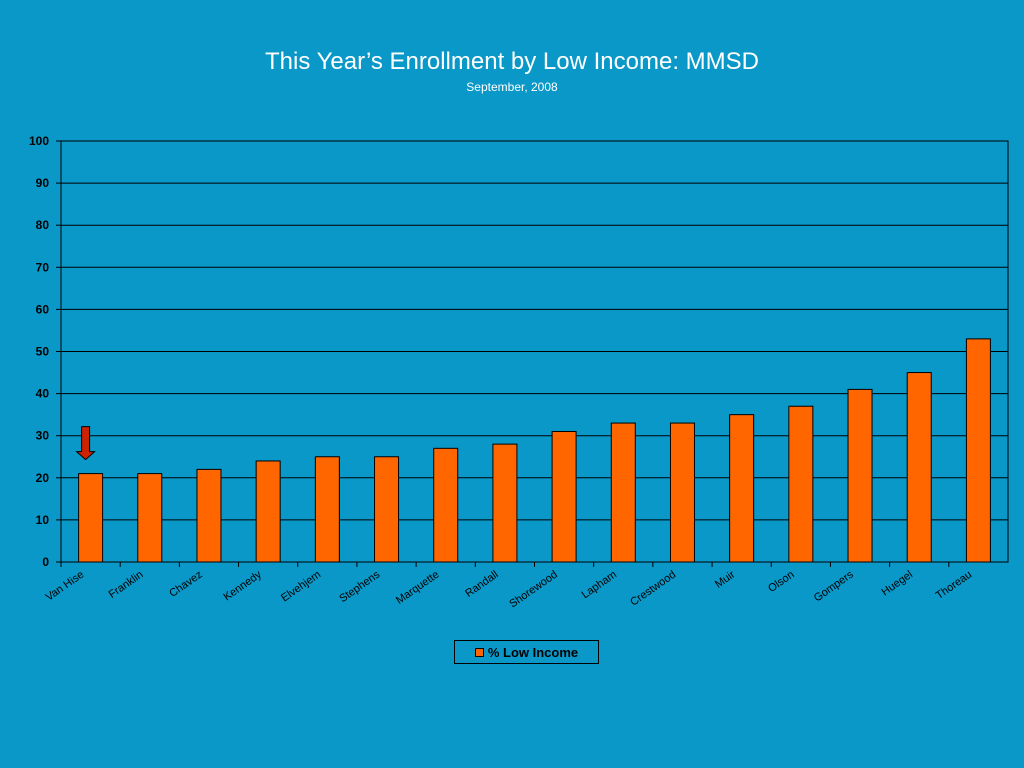 Image resolution: width=1024 pixels, height=768 pixels. What do you see at coordinates (954, 585) in the screenshot?
I see `x-tick-label: Thoreau` at bounding box center [954, 585].